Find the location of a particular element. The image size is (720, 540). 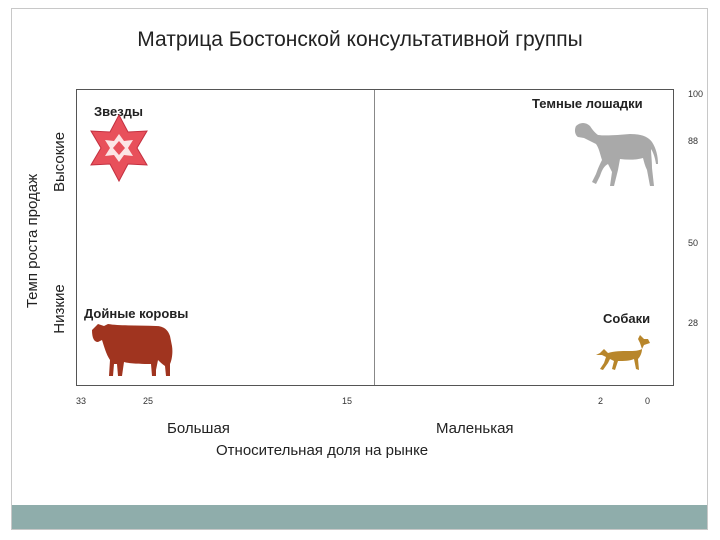

x-axis-title: Относительная доля на рынке is located at coordinates (322, 450).